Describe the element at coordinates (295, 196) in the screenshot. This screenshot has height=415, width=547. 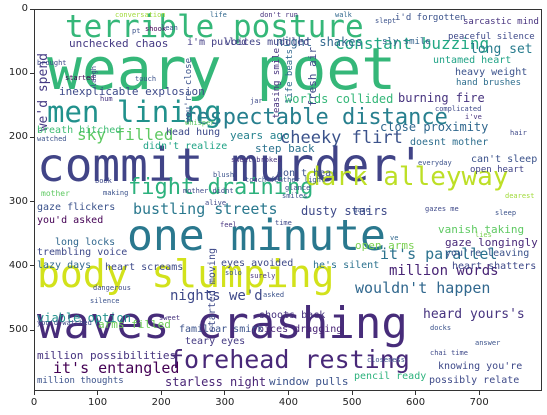
I see `cloud-word: smiles` at that location.